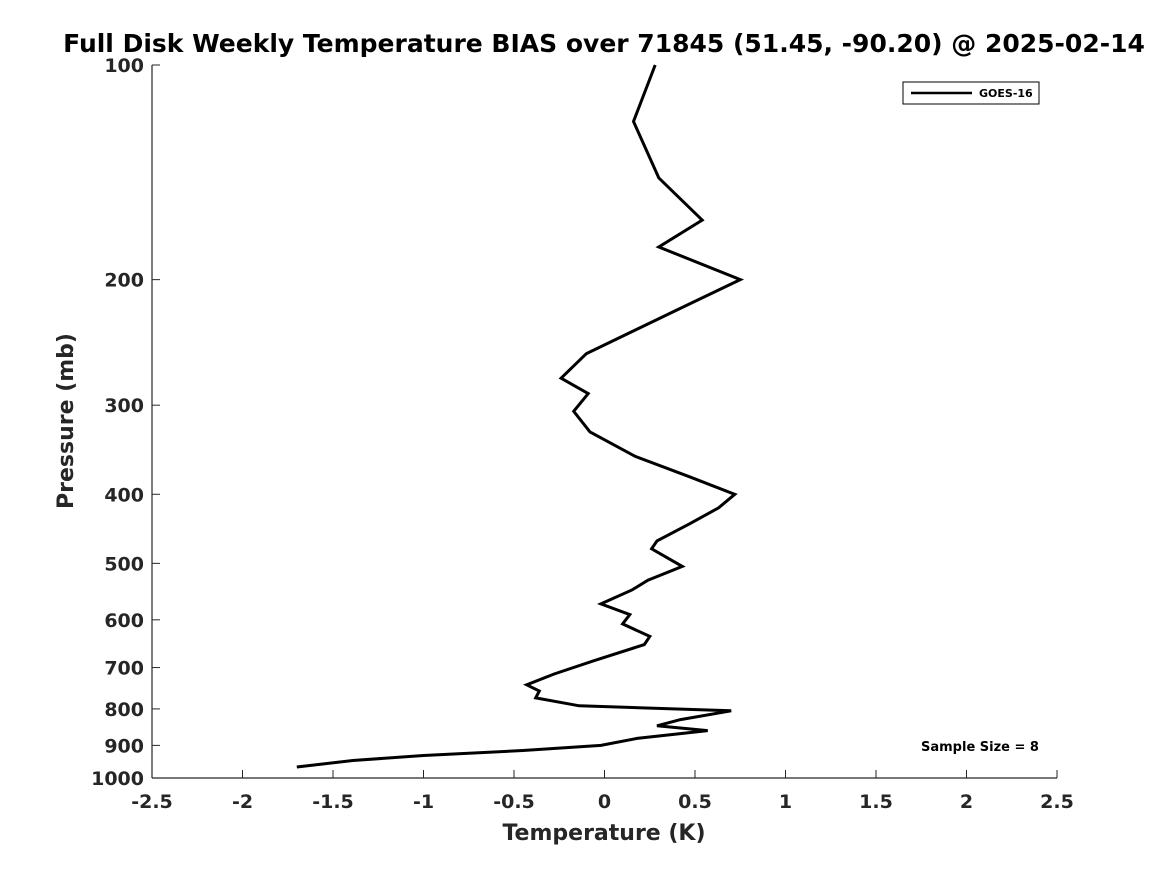  Describe the element at coordinates (1057, 802) in the screenshot. I see `x-tick-label: 2.5` at that location.